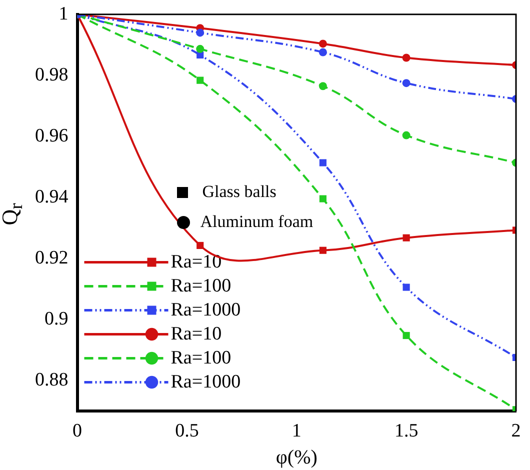 The image size is (530, 470). I want to click on x-axis-title: φ(%), so click(297, 457).